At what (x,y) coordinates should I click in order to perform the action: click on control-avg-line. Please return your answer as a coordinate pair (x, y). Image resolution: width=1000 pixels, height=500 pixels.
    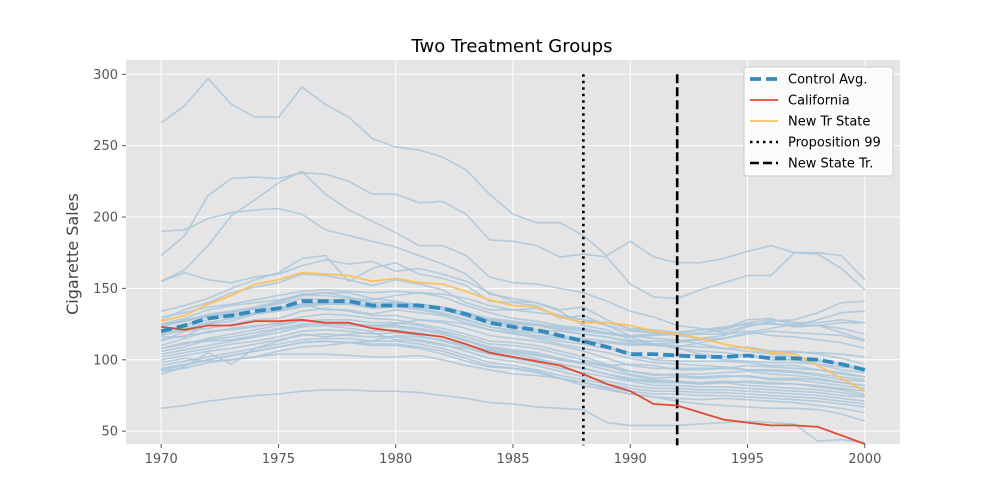
    Looking at the image, I should click on (513, 335).